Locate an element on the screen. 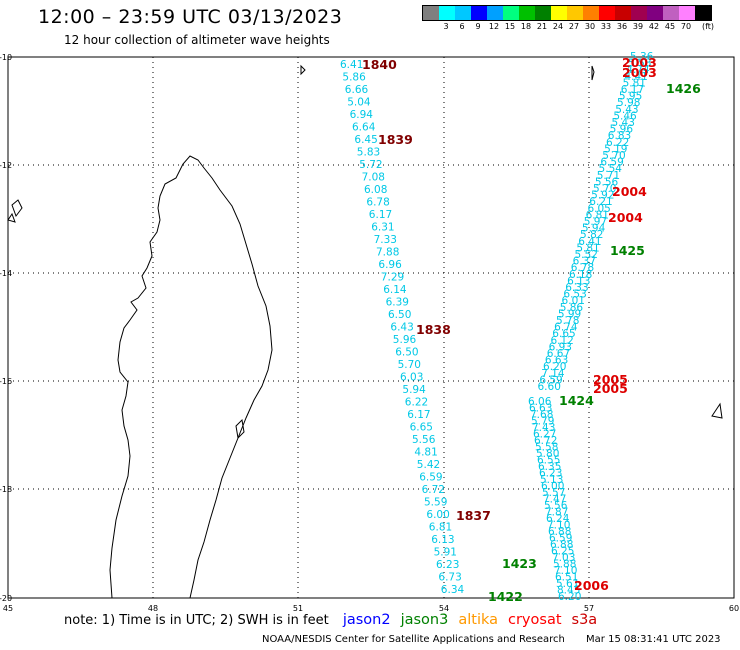 The image size is (740, 650). legend-cryosat: cryosat is located at coordinates (535, 620).